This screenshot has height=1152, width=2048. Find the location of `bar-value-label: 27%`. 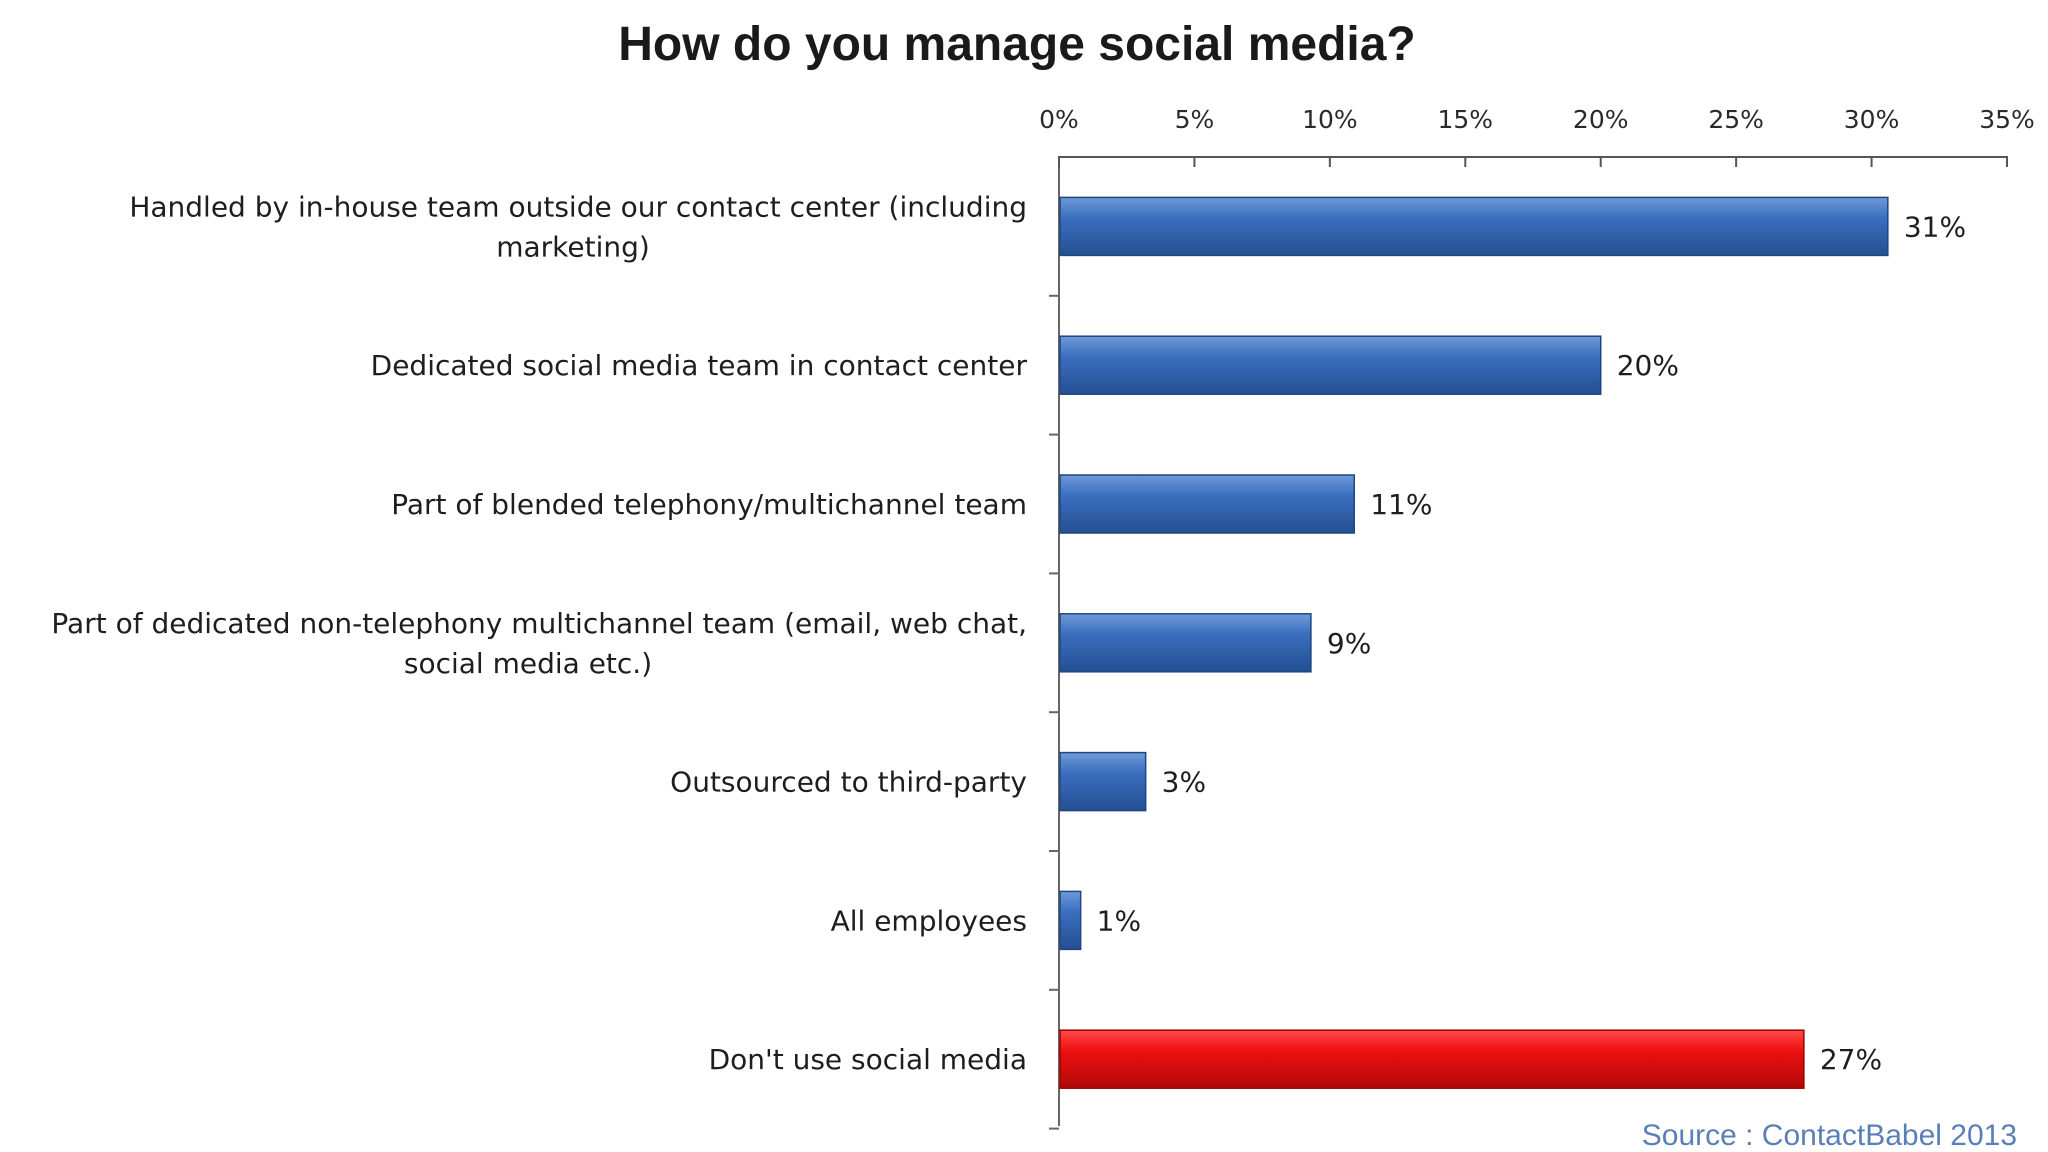

bar-value-label: 27% is located at coordinates (1851, 1059).